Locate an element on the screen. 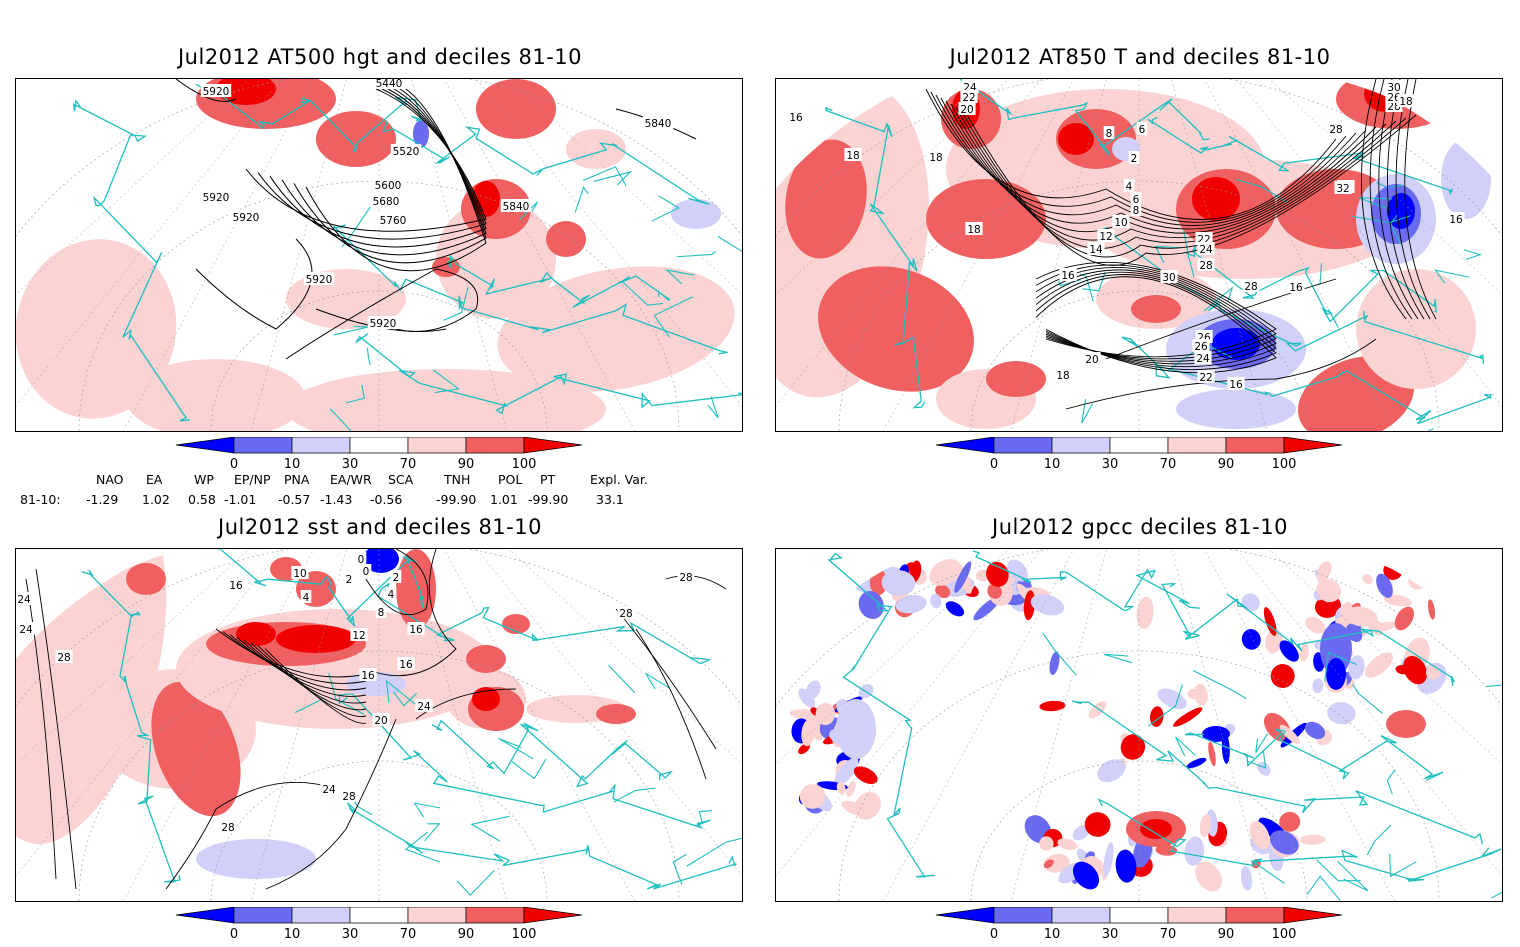 The image size is (1520, 947). colorbar-tick-label: 10 is located at coordinates (1052, 934).